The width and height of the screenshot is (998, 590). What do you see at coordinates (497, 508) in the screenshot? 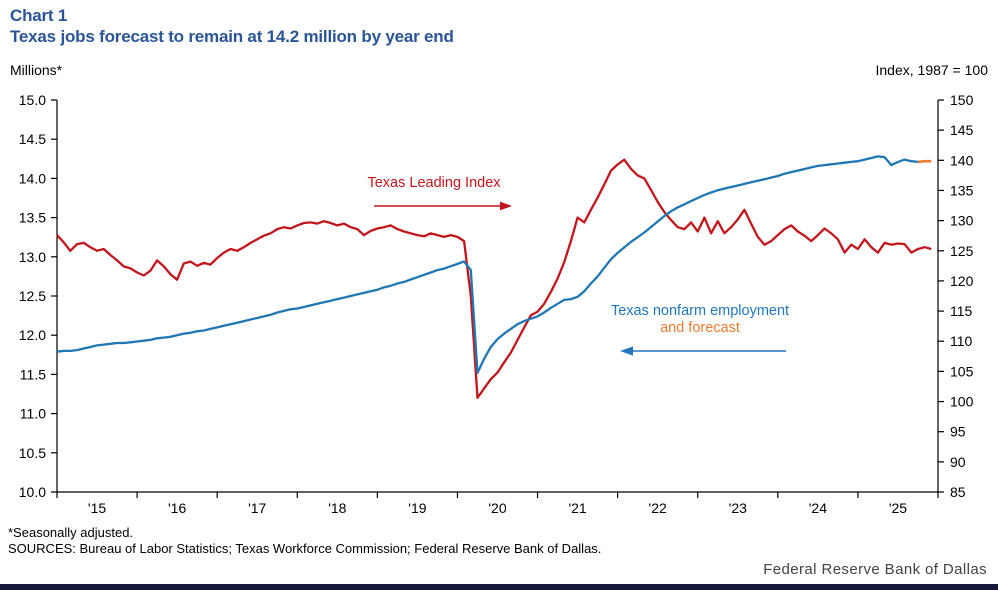
I see `x-tick-label: '20` at bounding box center [497, 508].